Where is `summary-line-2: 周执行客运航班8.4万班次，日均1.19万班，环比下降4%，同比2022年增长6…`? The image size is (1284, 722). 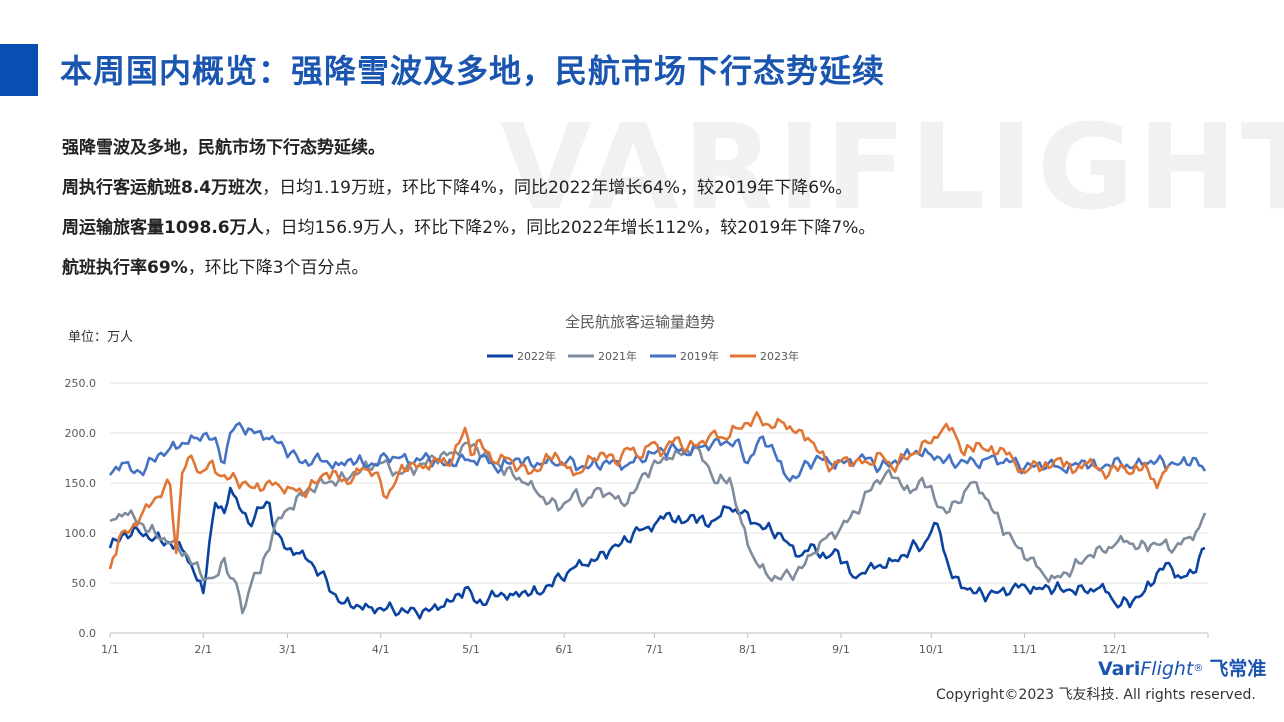
summary-line-2: 周执行客运航班8.4万班次，日均1.19万班，环比下降4%，同比2022年增长6… is located at coordinates (637, 188).